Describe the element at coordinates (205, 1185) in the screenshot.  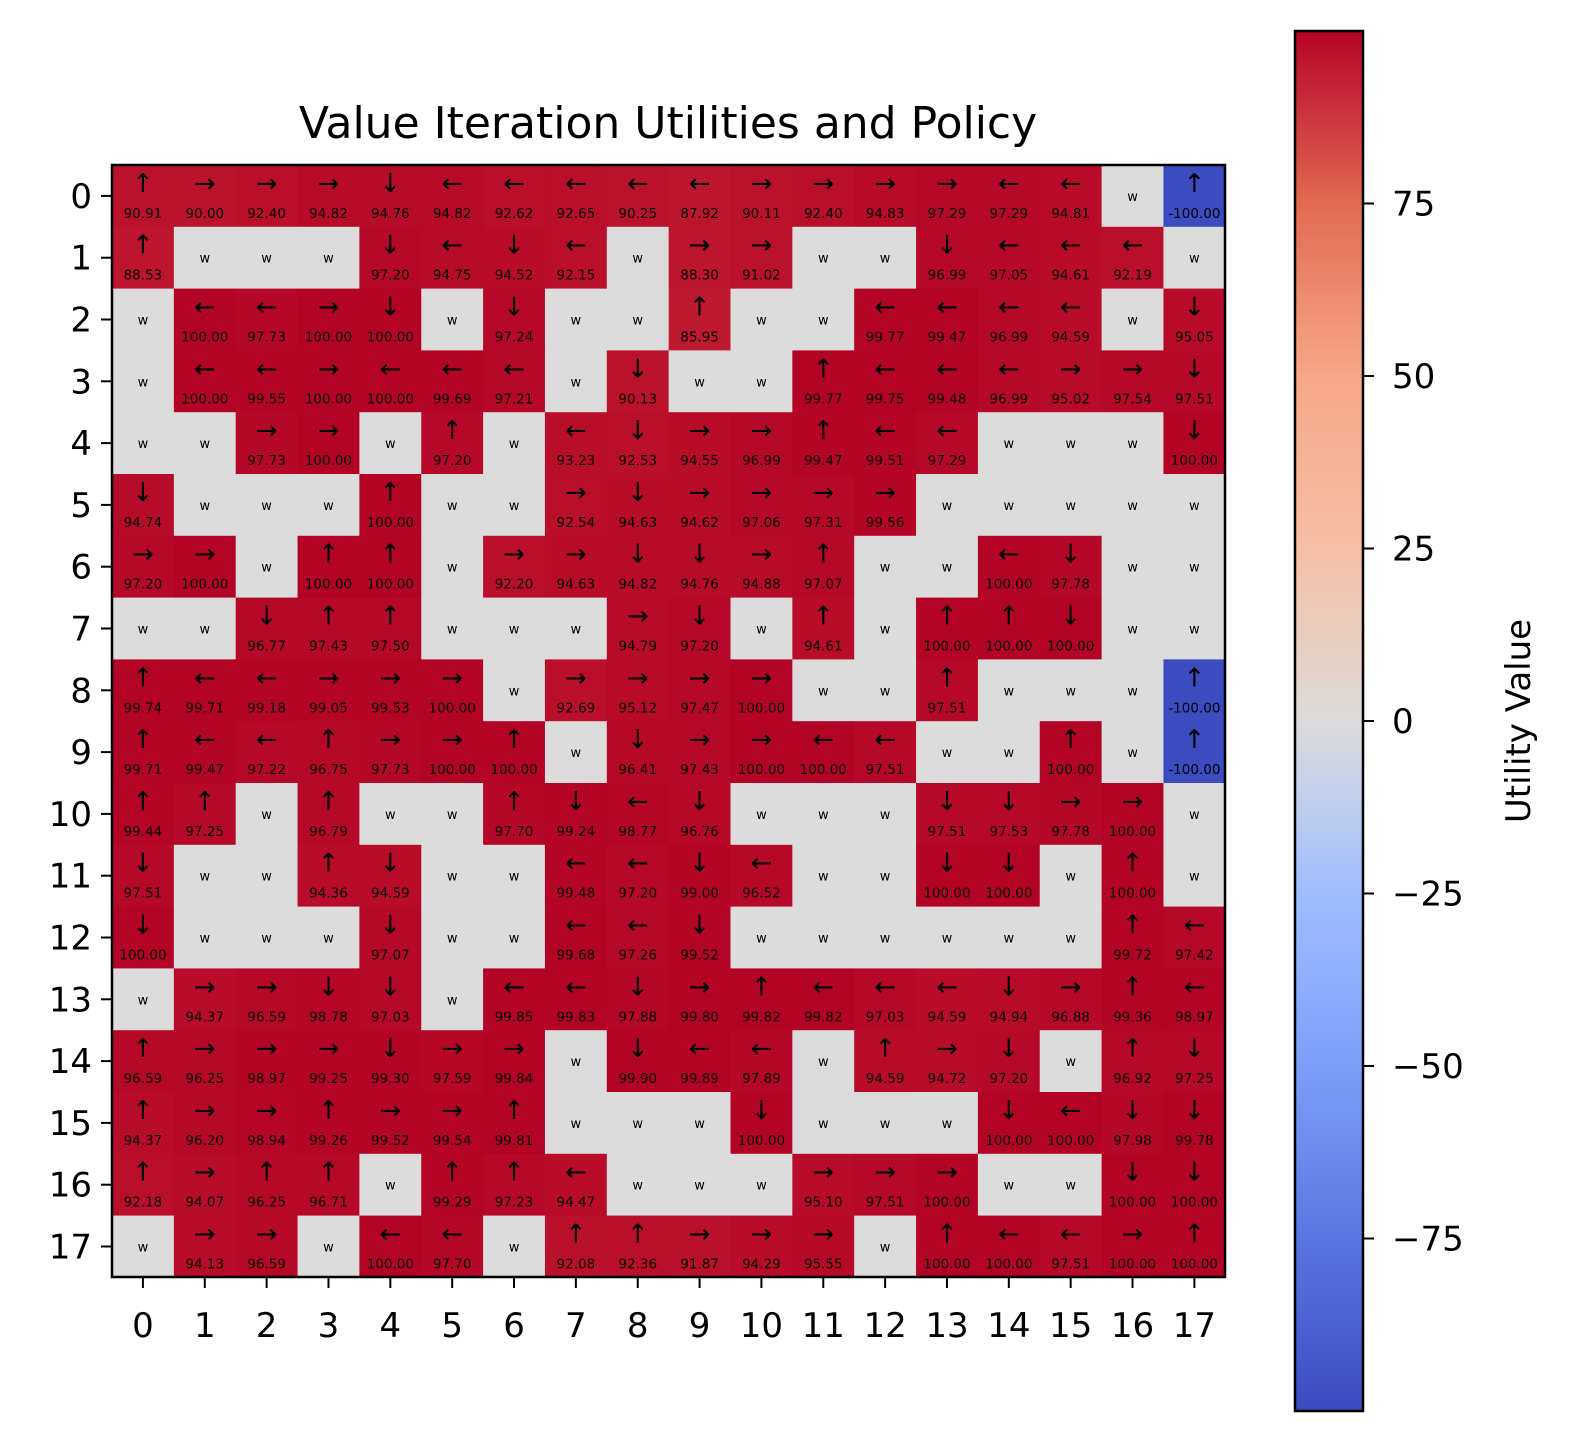
I see `grid-cell: → 94.07` at that location.